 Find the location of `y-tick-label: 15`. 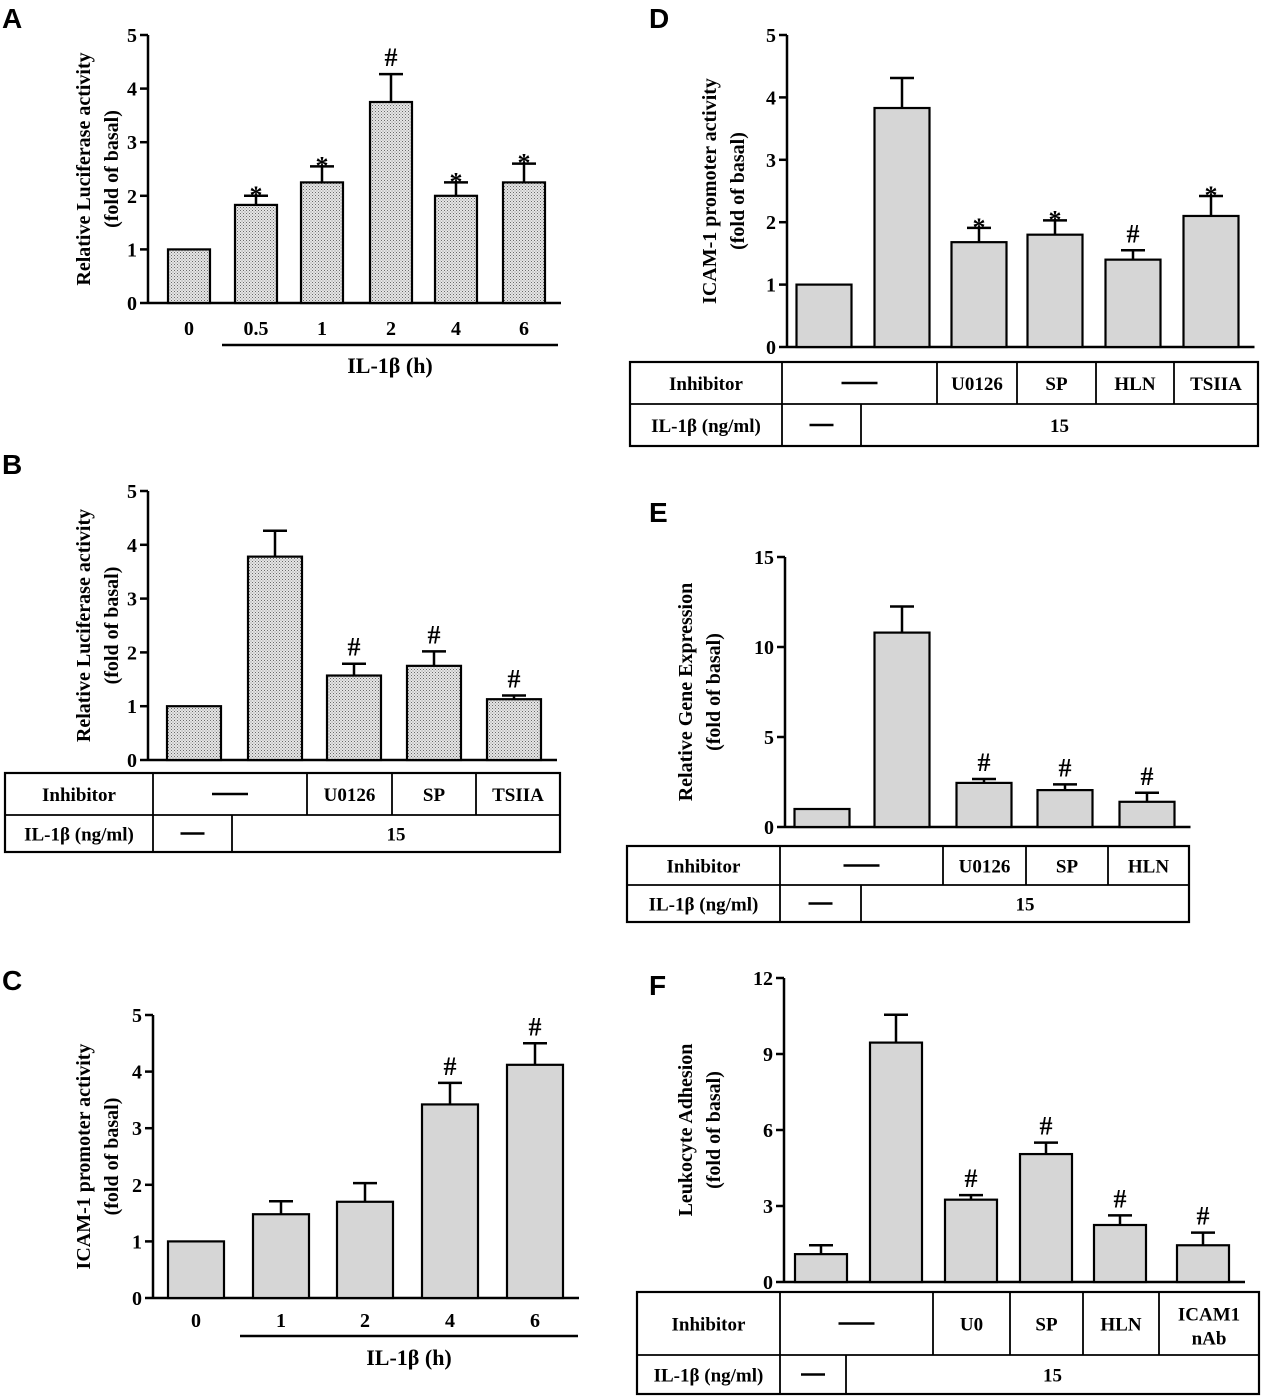

y-tick-label: 15 is located at coordinates (764, 558).